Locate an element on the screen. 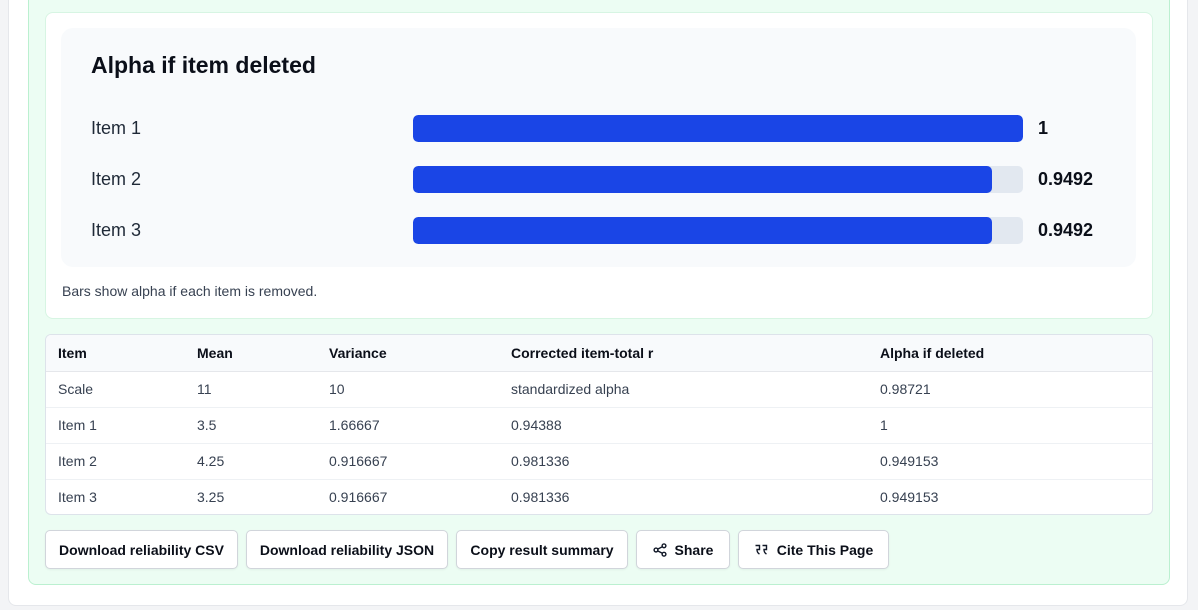 The height and width of the screenshot is (610, 1198). copy-summary-button: Copy result summary is located at coordinates (542, 549).